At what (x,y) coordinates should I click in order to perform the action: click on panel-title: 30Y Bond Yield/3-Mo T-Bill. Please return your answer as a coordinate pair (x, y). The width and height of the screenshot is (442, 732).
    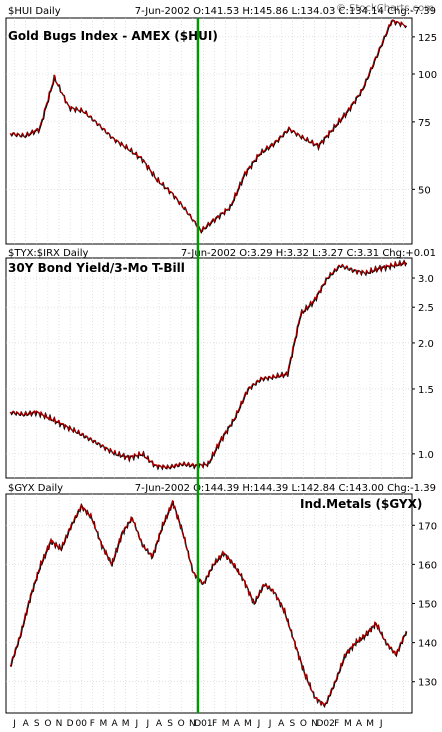
    Looking at the image, I should click on (96, 268).